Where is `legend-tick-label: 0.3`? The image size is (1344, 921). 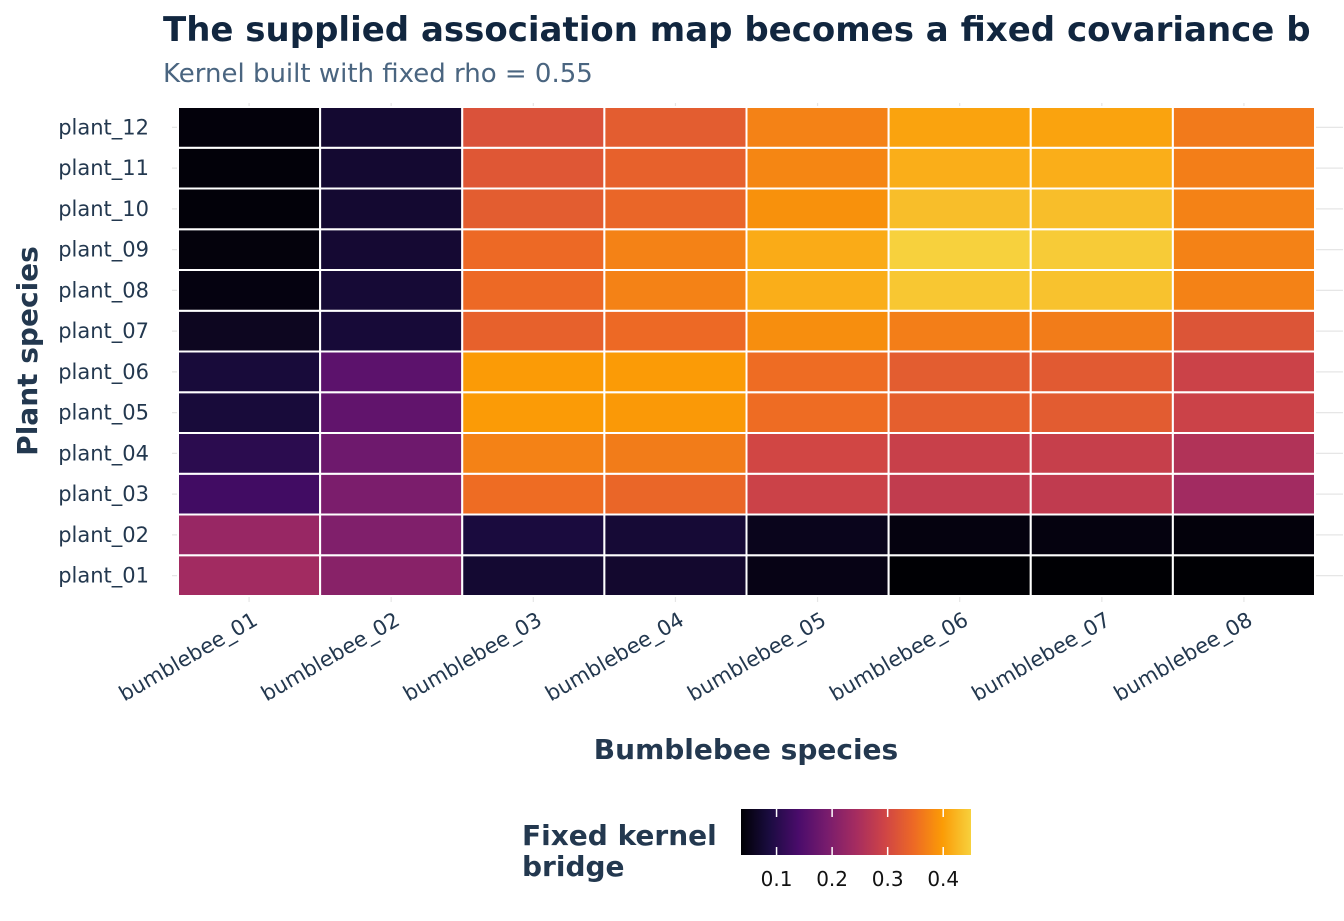
legend-tick-label: 0.3 is located at coordinates (888, 879).